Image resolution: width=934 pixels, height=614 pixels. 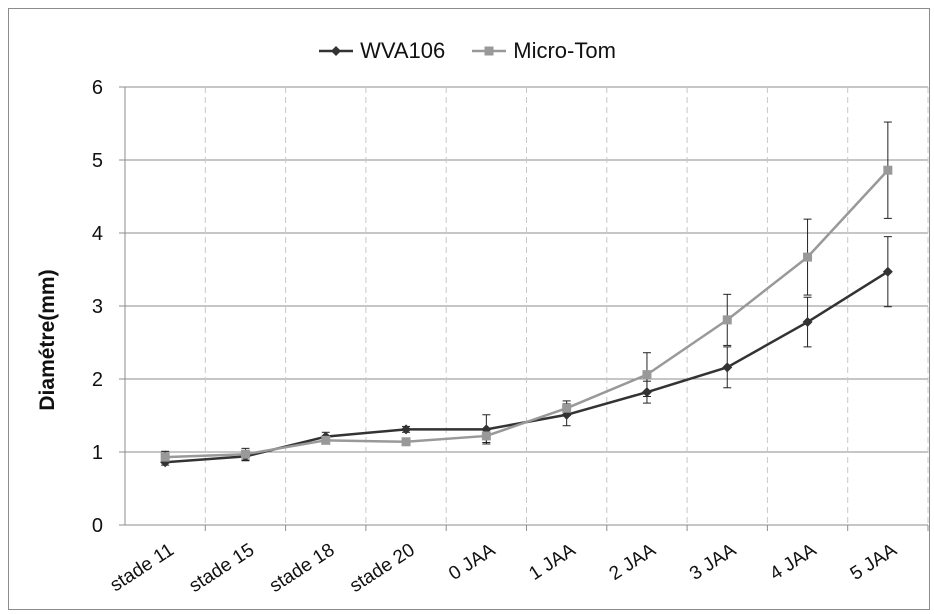 What do you see at coordinates (403, 50) in the screenshot?
I see `legend-label-1: WVA106` at bounding box center [403, 50].